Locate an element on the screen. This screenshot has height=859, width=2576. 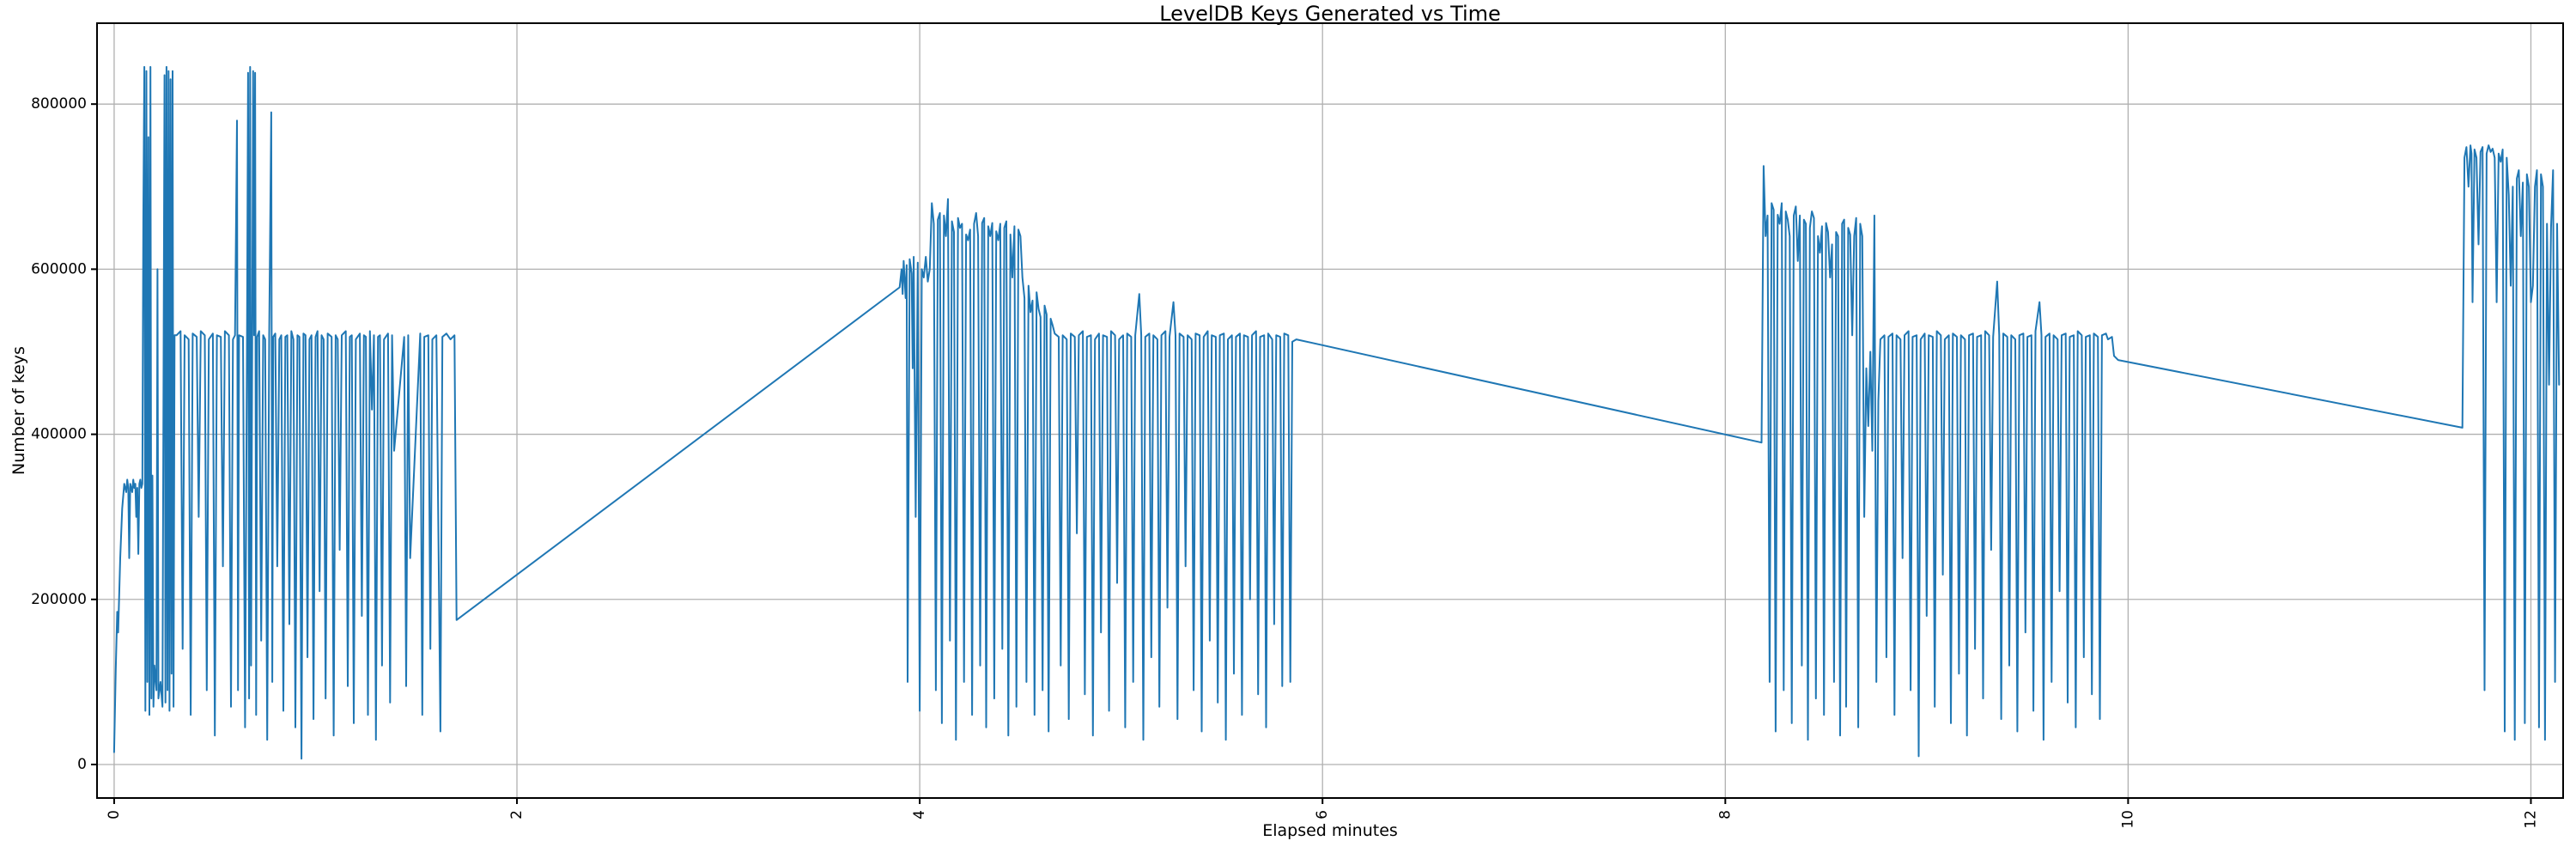
y-tick-label: 400000 is located at coordinates (59, 435).